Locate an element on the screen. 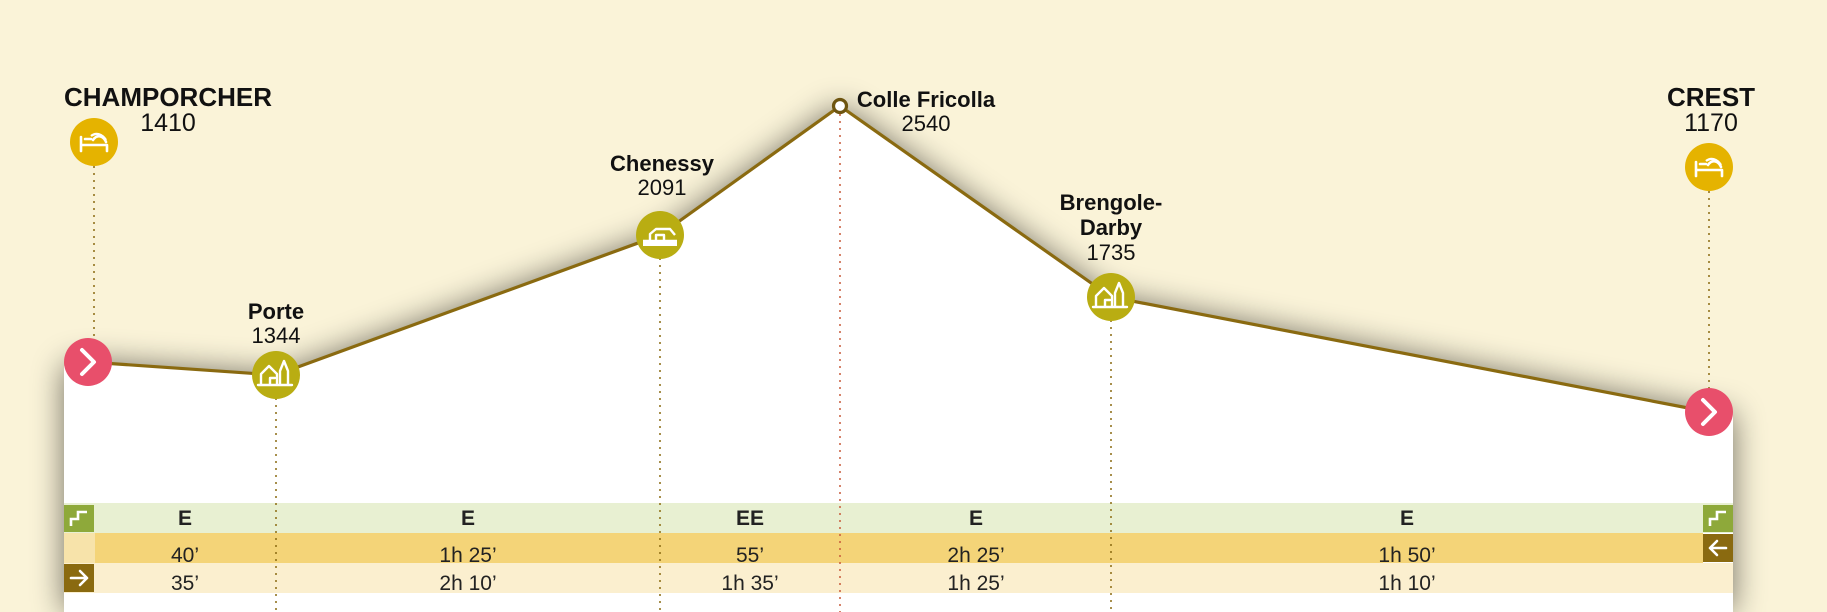 This screenshot has width=1827, height=612. waypoint-name: CHAMPORCHER is located at coordinates (168, 97).